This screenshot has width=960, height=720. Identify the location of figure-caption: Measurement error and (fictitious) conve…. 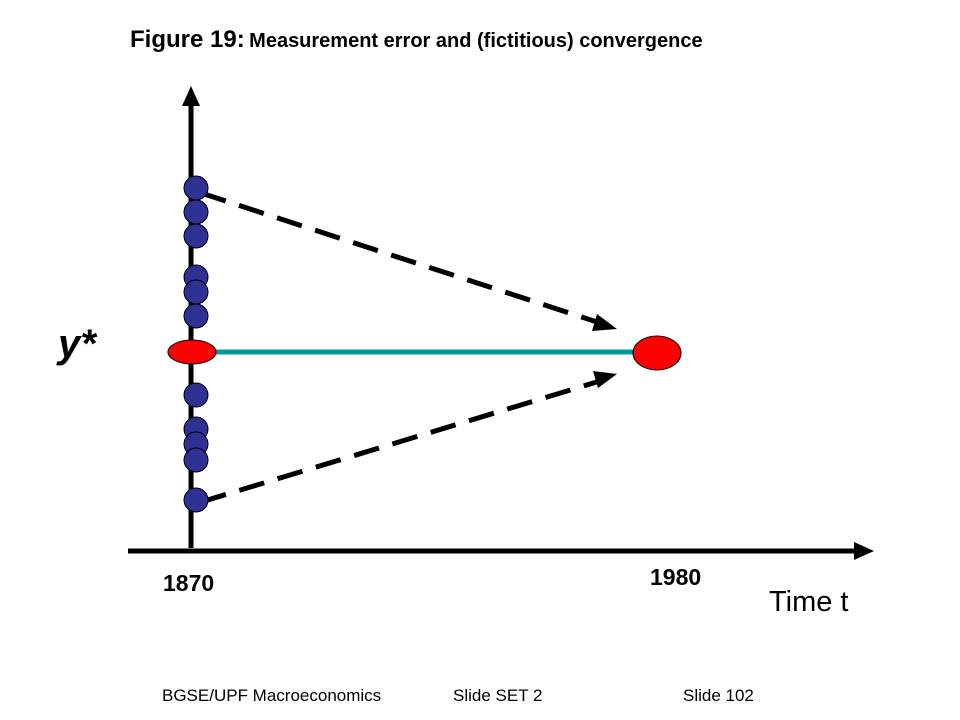
(476, 41).